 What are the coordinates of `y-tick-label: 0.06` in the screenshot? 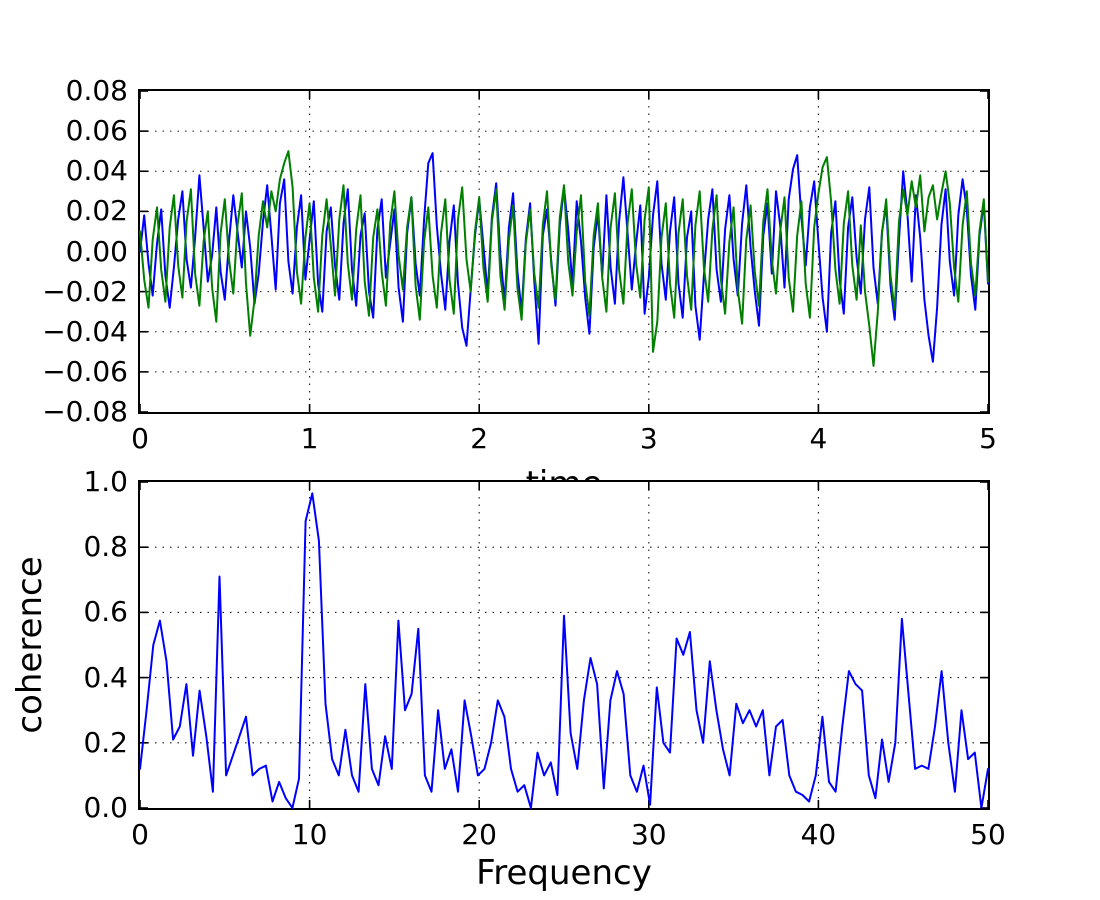 It's located at (96, 131).